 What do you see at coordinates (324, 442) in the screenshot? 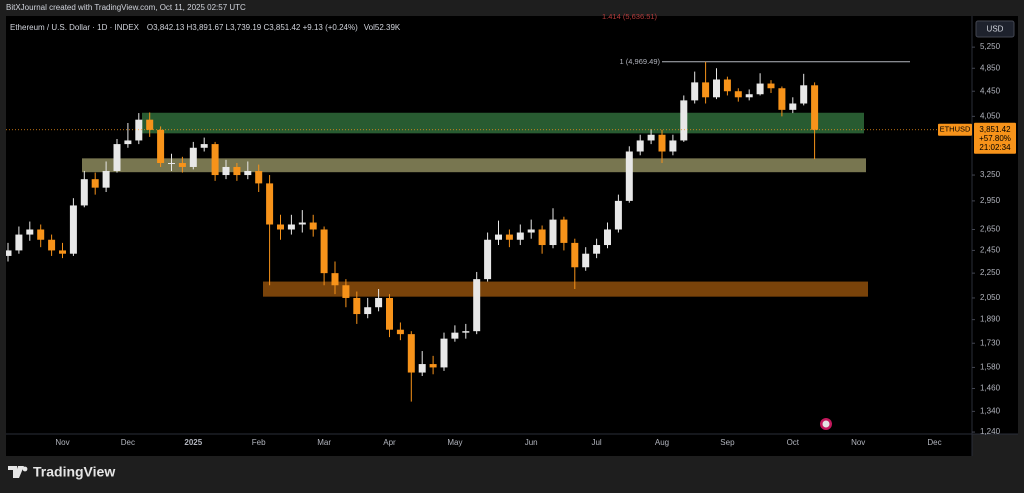
I see `x-tick-label: Mar` at bounding box center [324, 442].